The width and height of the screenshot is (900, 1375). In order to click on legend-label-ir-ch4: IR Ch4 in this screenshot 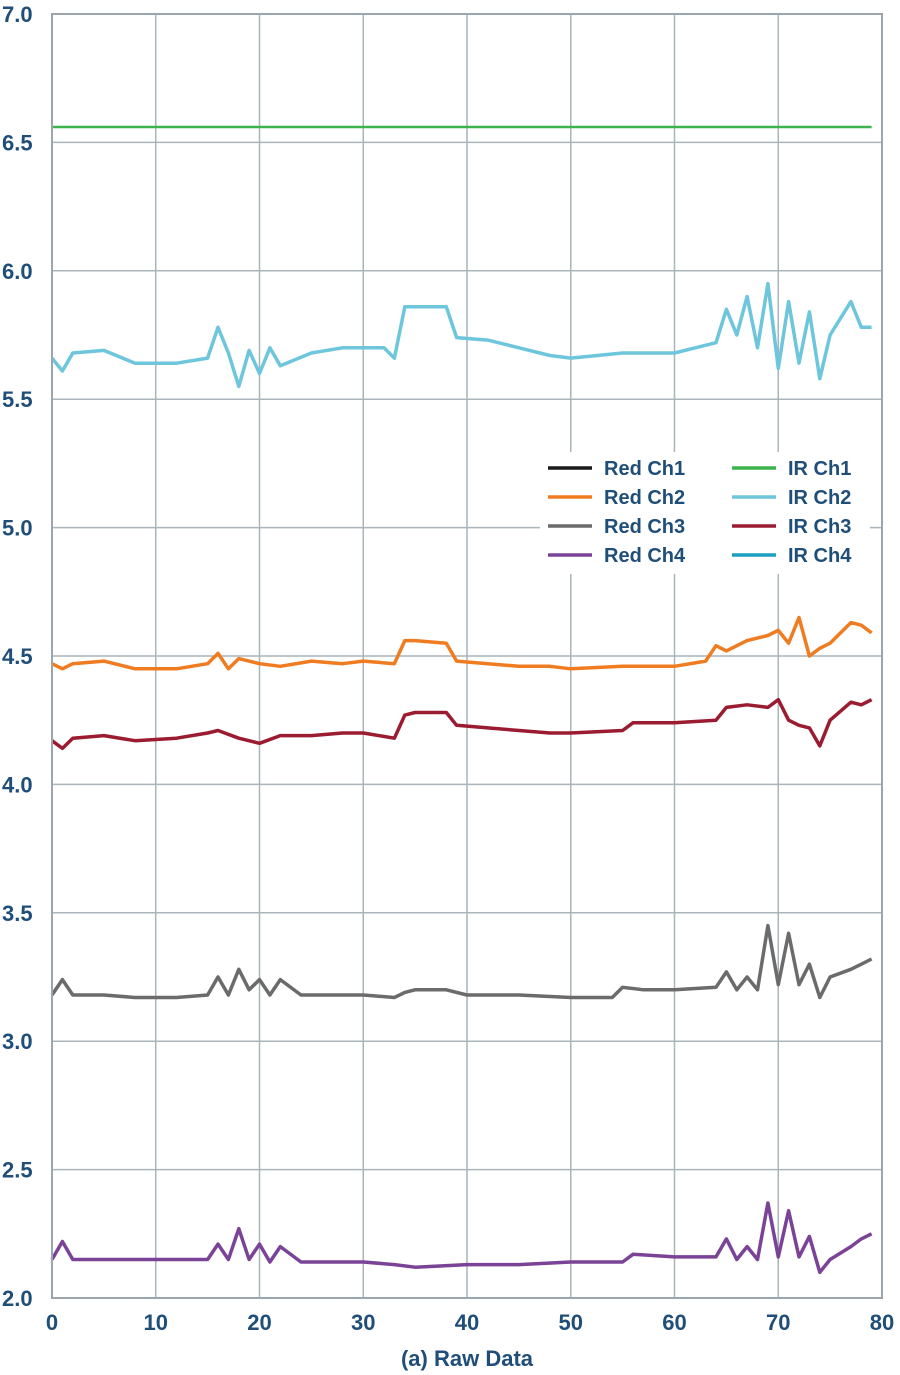, I will do `click(820, 556)`.